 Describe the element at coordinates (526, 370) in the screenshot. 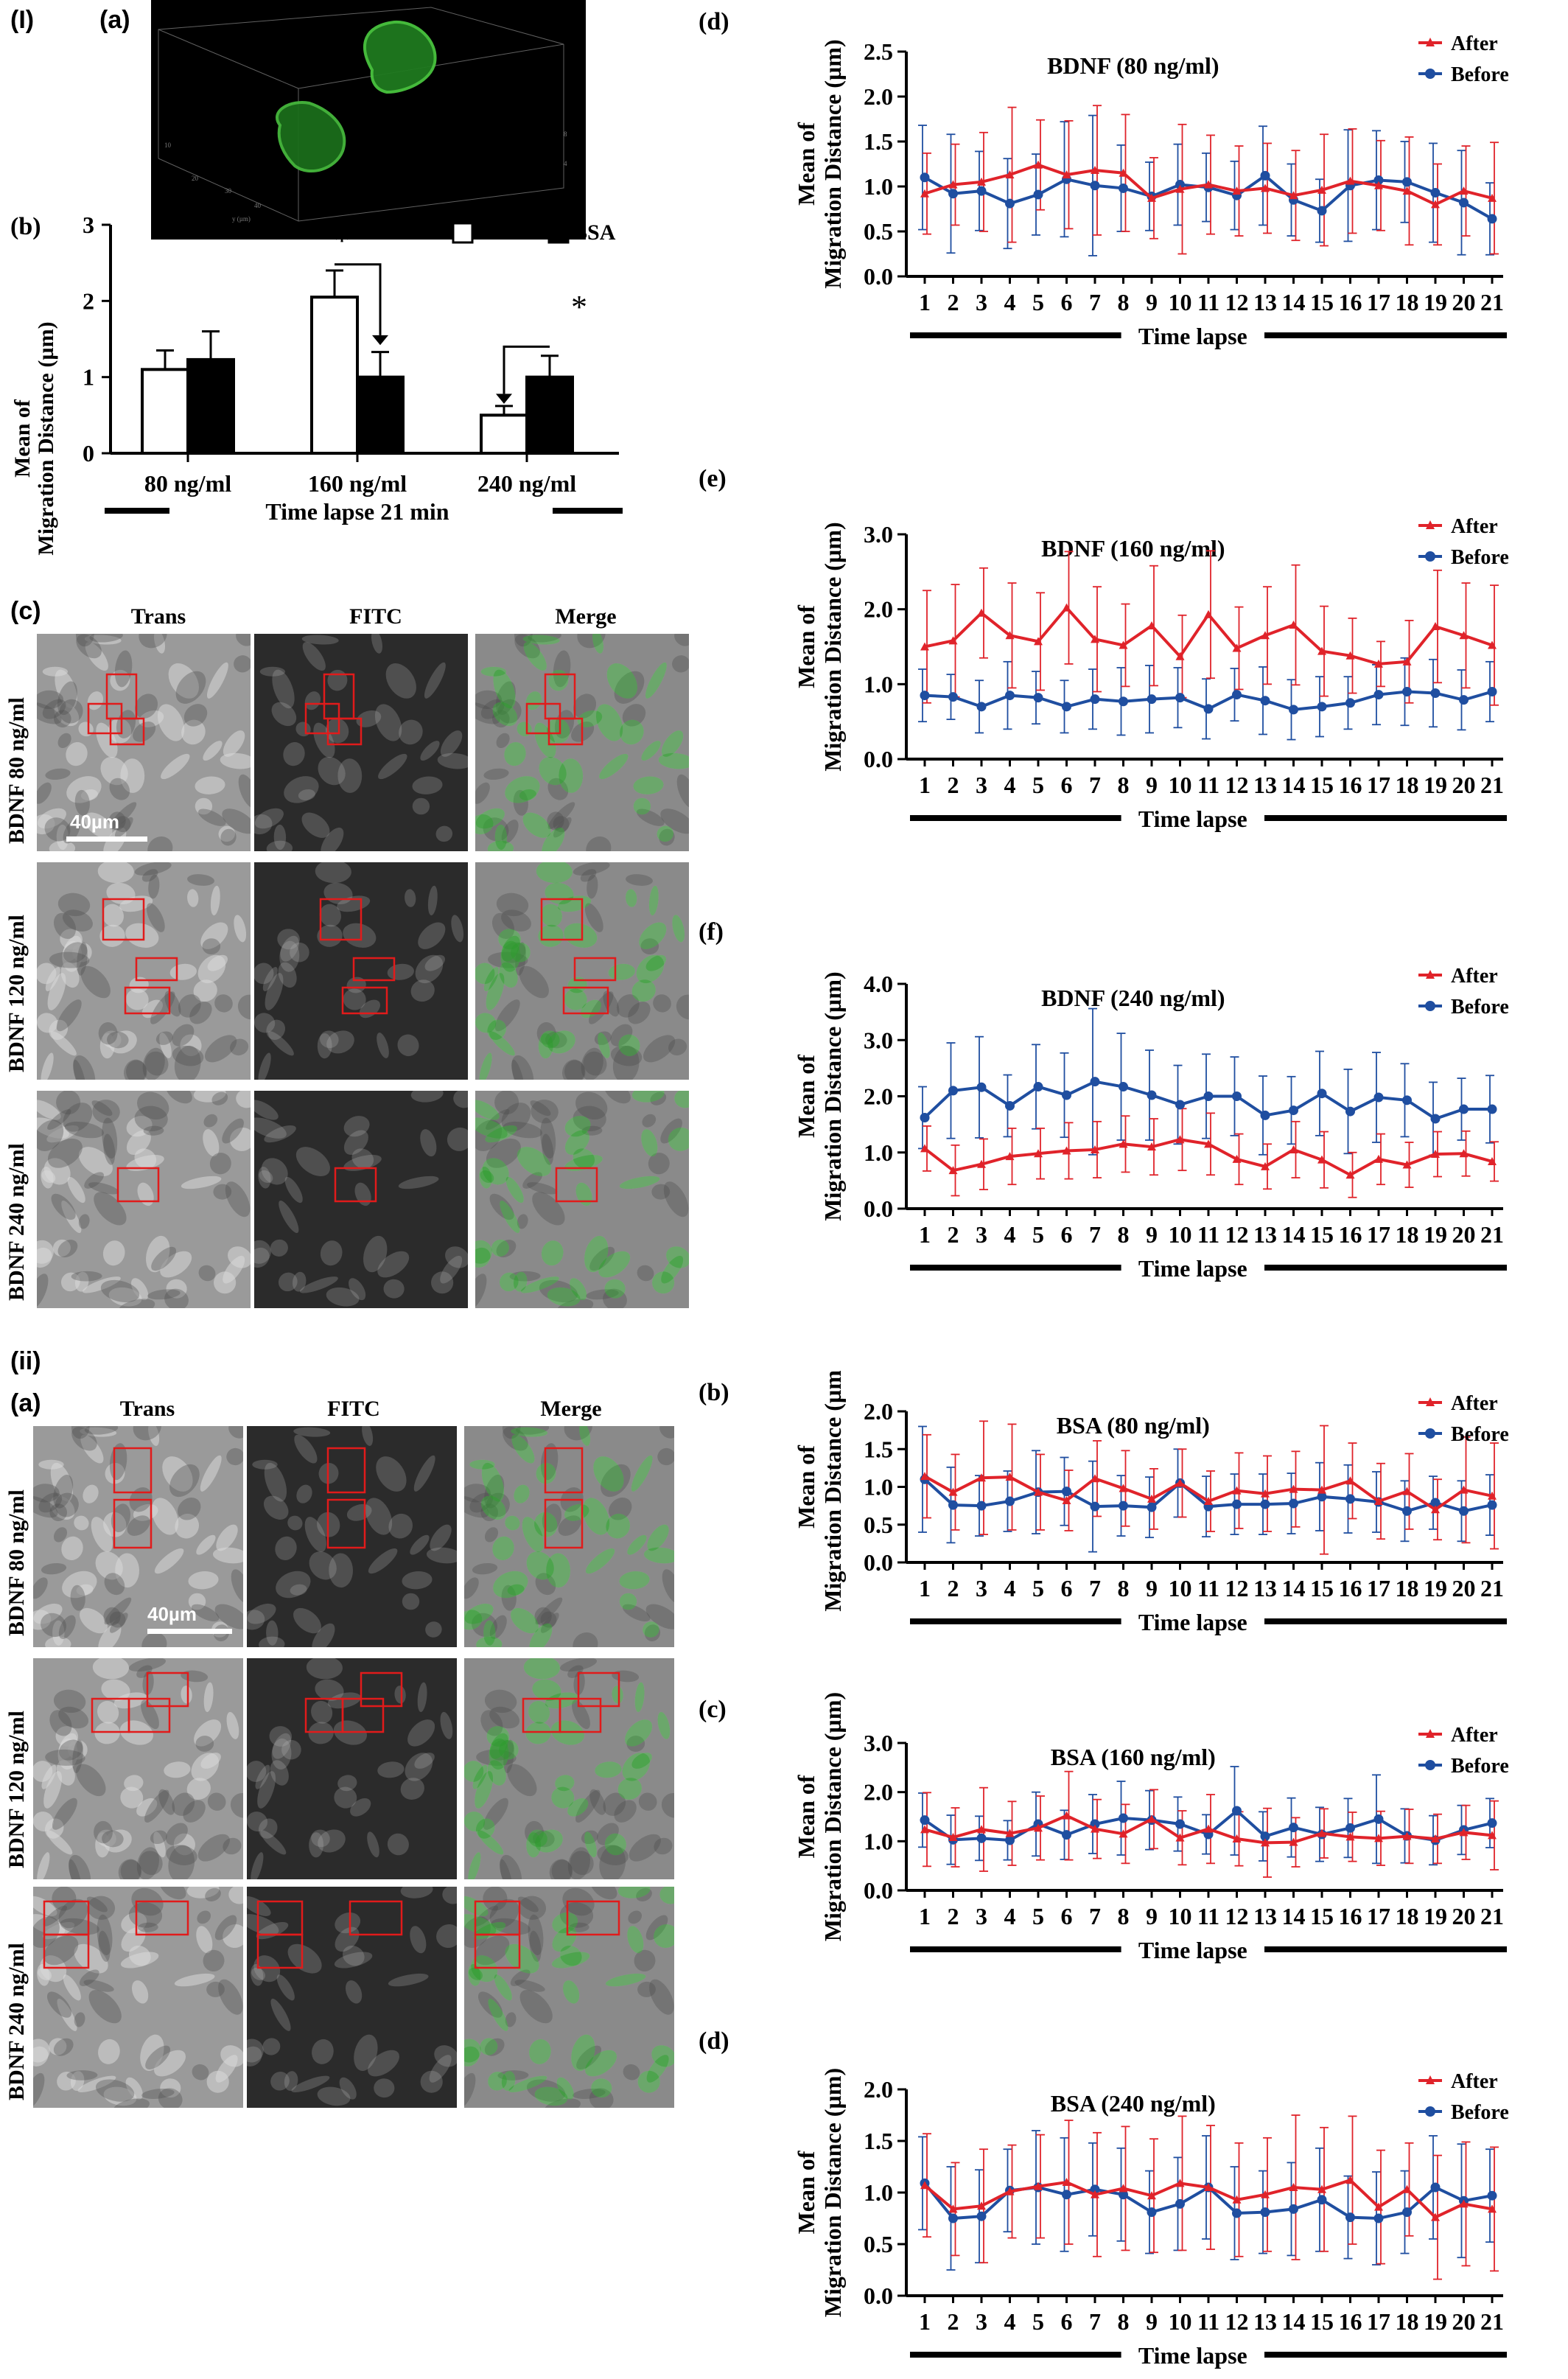

I see `bar-significance-arrow` at that location.